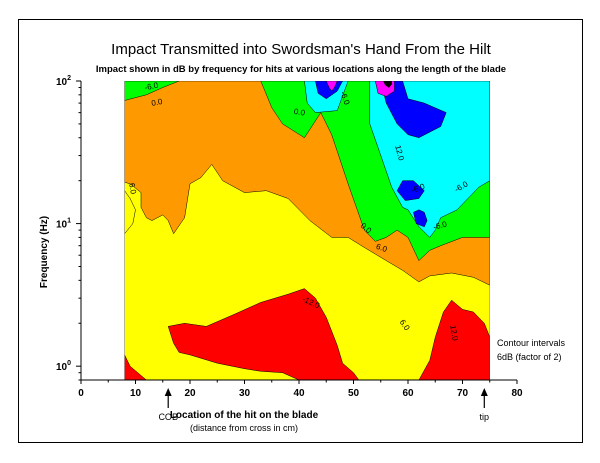  Describe the element at coordinates (136, 393) in the screenshot. I see `x-tick-label-1: 10` at that location.